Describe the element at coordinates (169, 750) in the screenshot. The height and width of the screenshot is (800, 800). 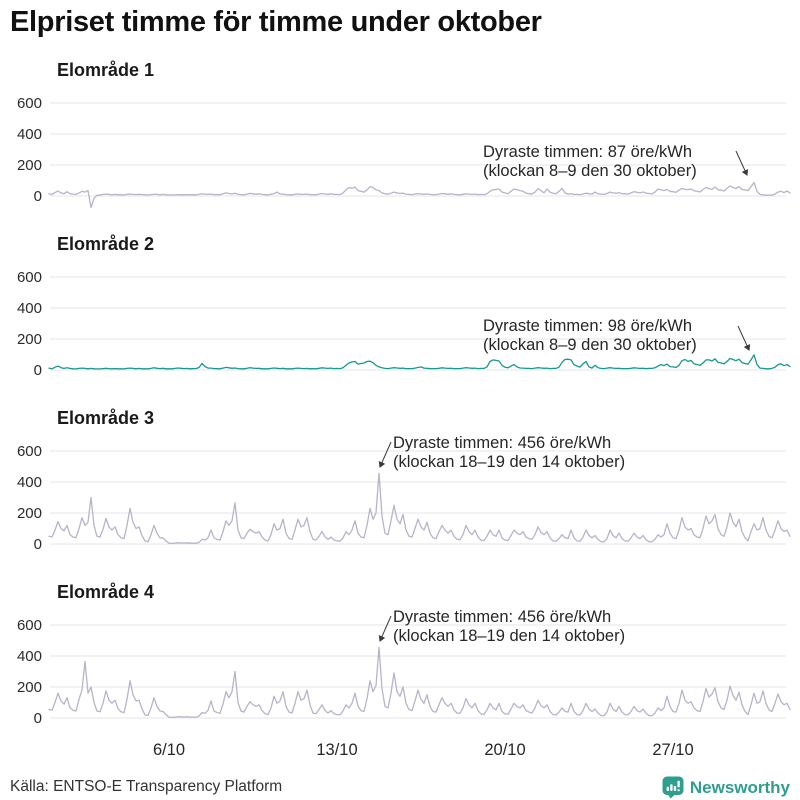
I see `x-tick: 6/10` at that location.